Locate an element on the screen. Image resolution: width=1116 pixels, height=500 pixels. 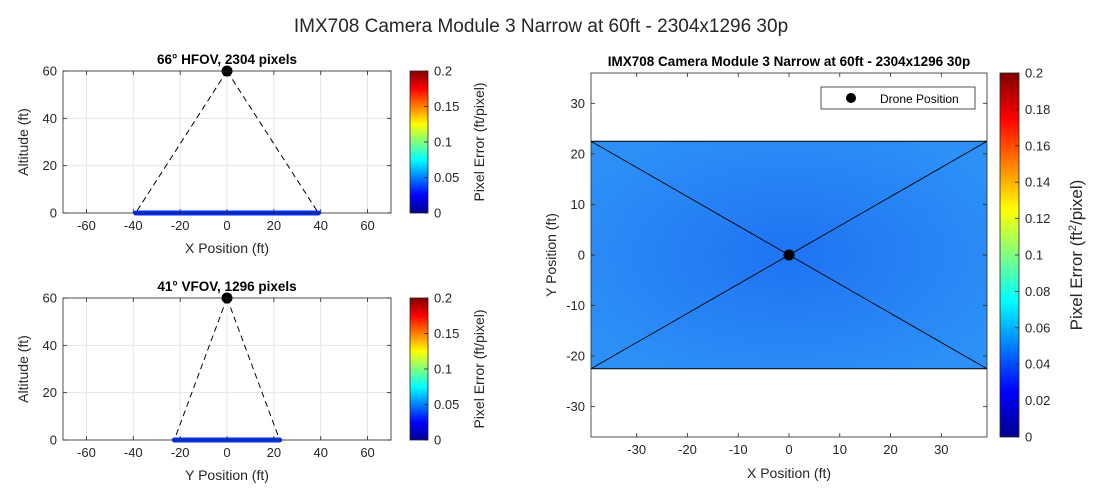
vfov-y-ticks: 0 20 40 60 is located at coordinates (217, 369).